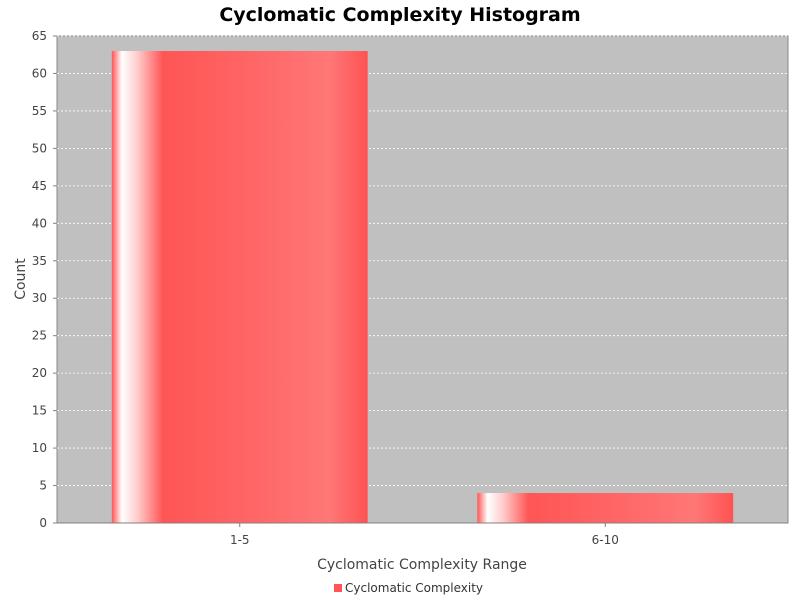 This screenshot has height=600, width=800. I want to click on y-tick-label: 25, so click(39, 336).